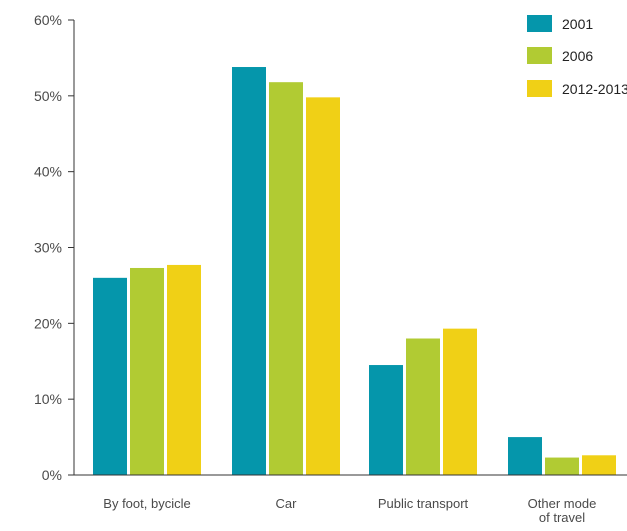 The width and height of the screenshot is (627, 531). I want to click on y-tick-label: 20%, so click(48, 323).